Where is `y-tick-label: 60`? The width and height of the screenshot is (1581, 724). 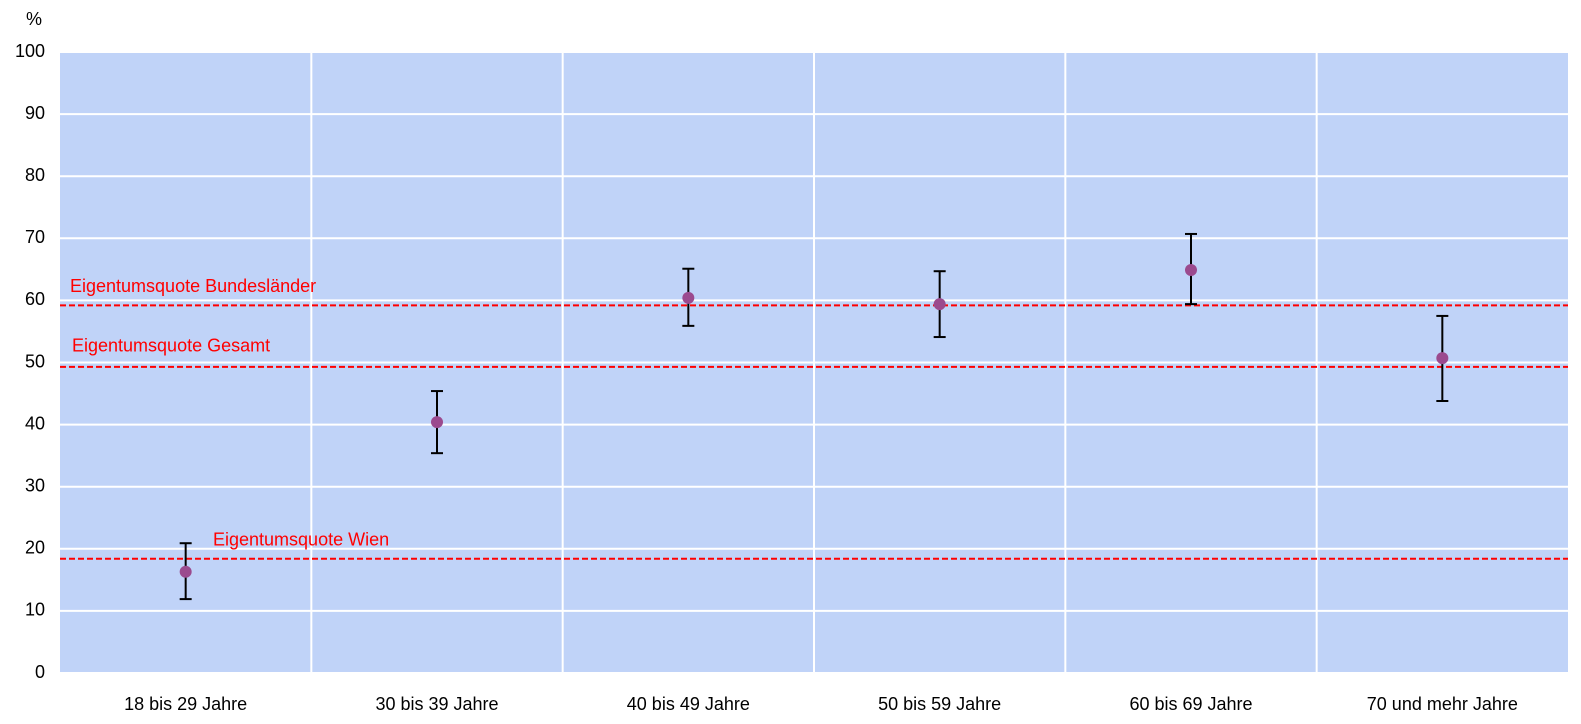 y-tick-label: 60 is located at coordinates (35, 299).